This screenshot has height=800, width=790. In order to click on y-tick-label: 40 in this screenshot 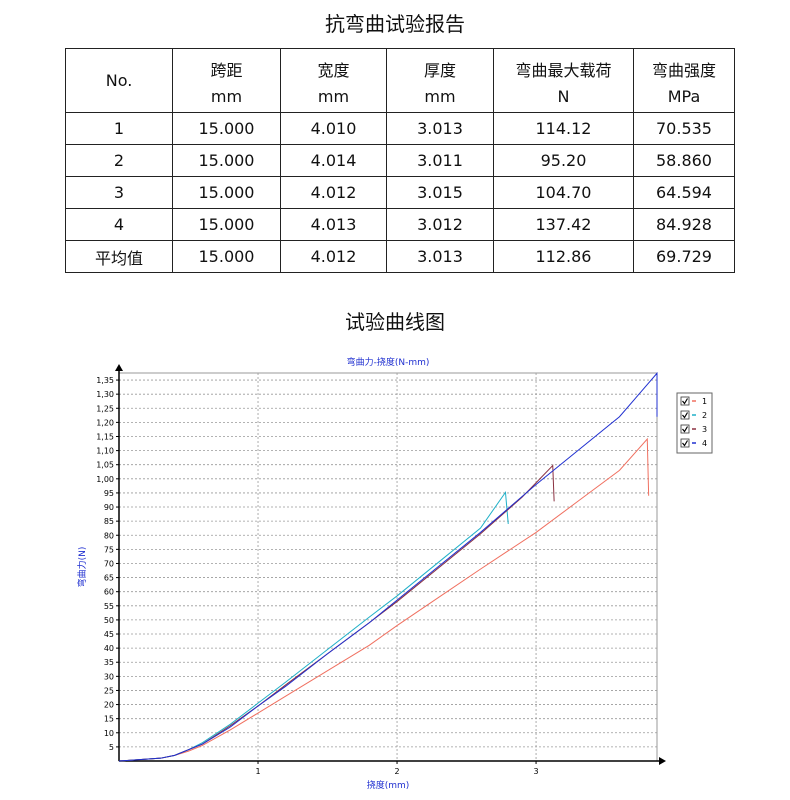, I will do `click(109, 648)`.